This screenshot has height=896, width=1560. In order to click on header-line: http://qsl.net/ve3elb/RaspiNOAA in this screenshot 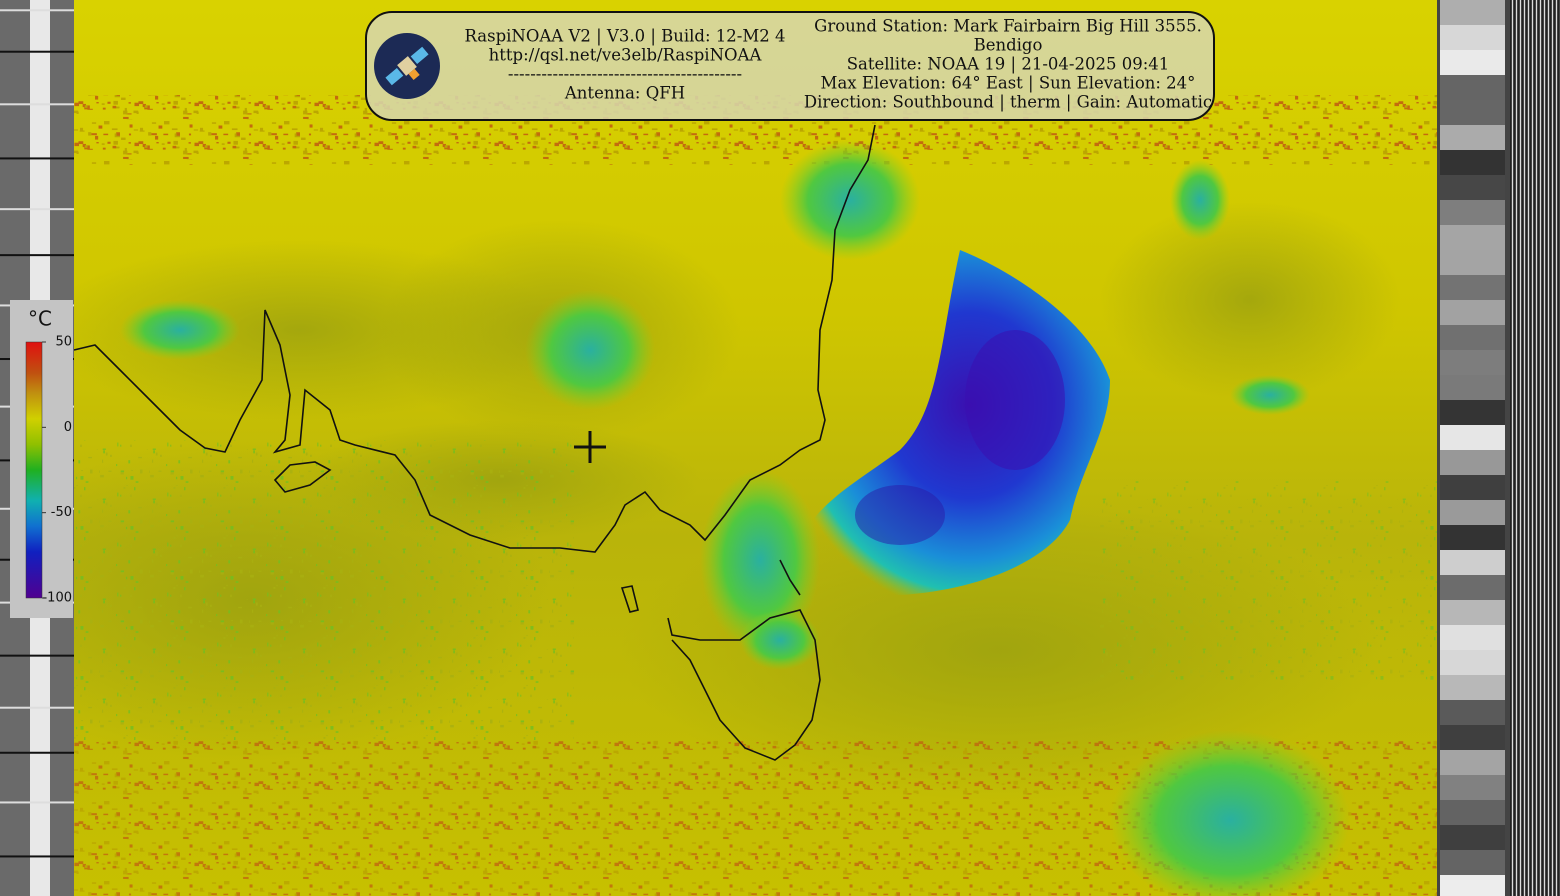, I will do `click(626, 55)`.